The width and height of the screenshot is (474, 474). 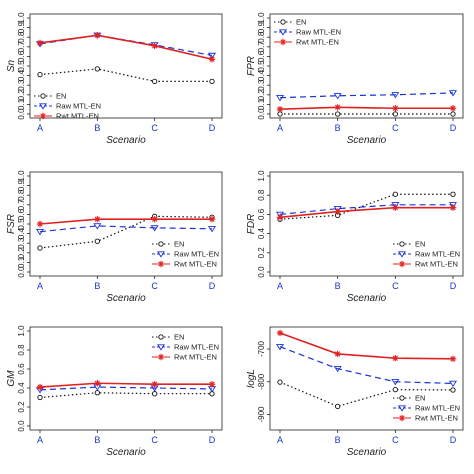 What do you see at coordinates (11, 378) in the screenshot?
I see `y-axis-label: GM` at bounding box center [11, 378].